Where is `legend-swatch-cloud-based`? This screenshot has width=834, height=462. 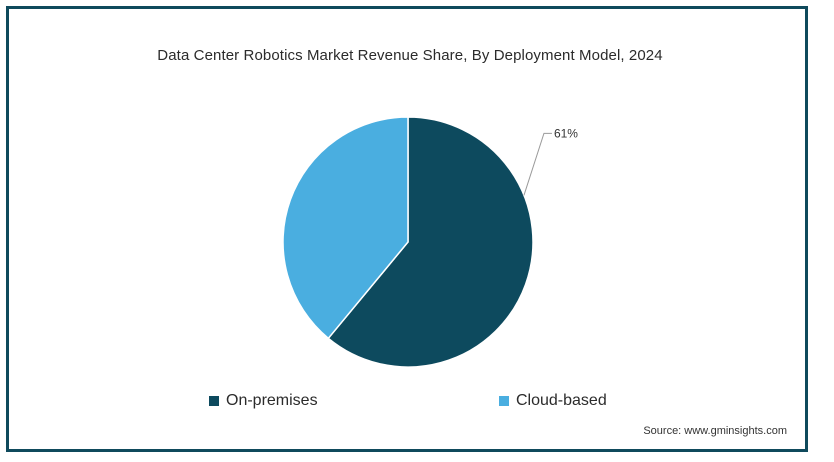
legend-swatch-cloud-based is located at coordinates (504, 401).